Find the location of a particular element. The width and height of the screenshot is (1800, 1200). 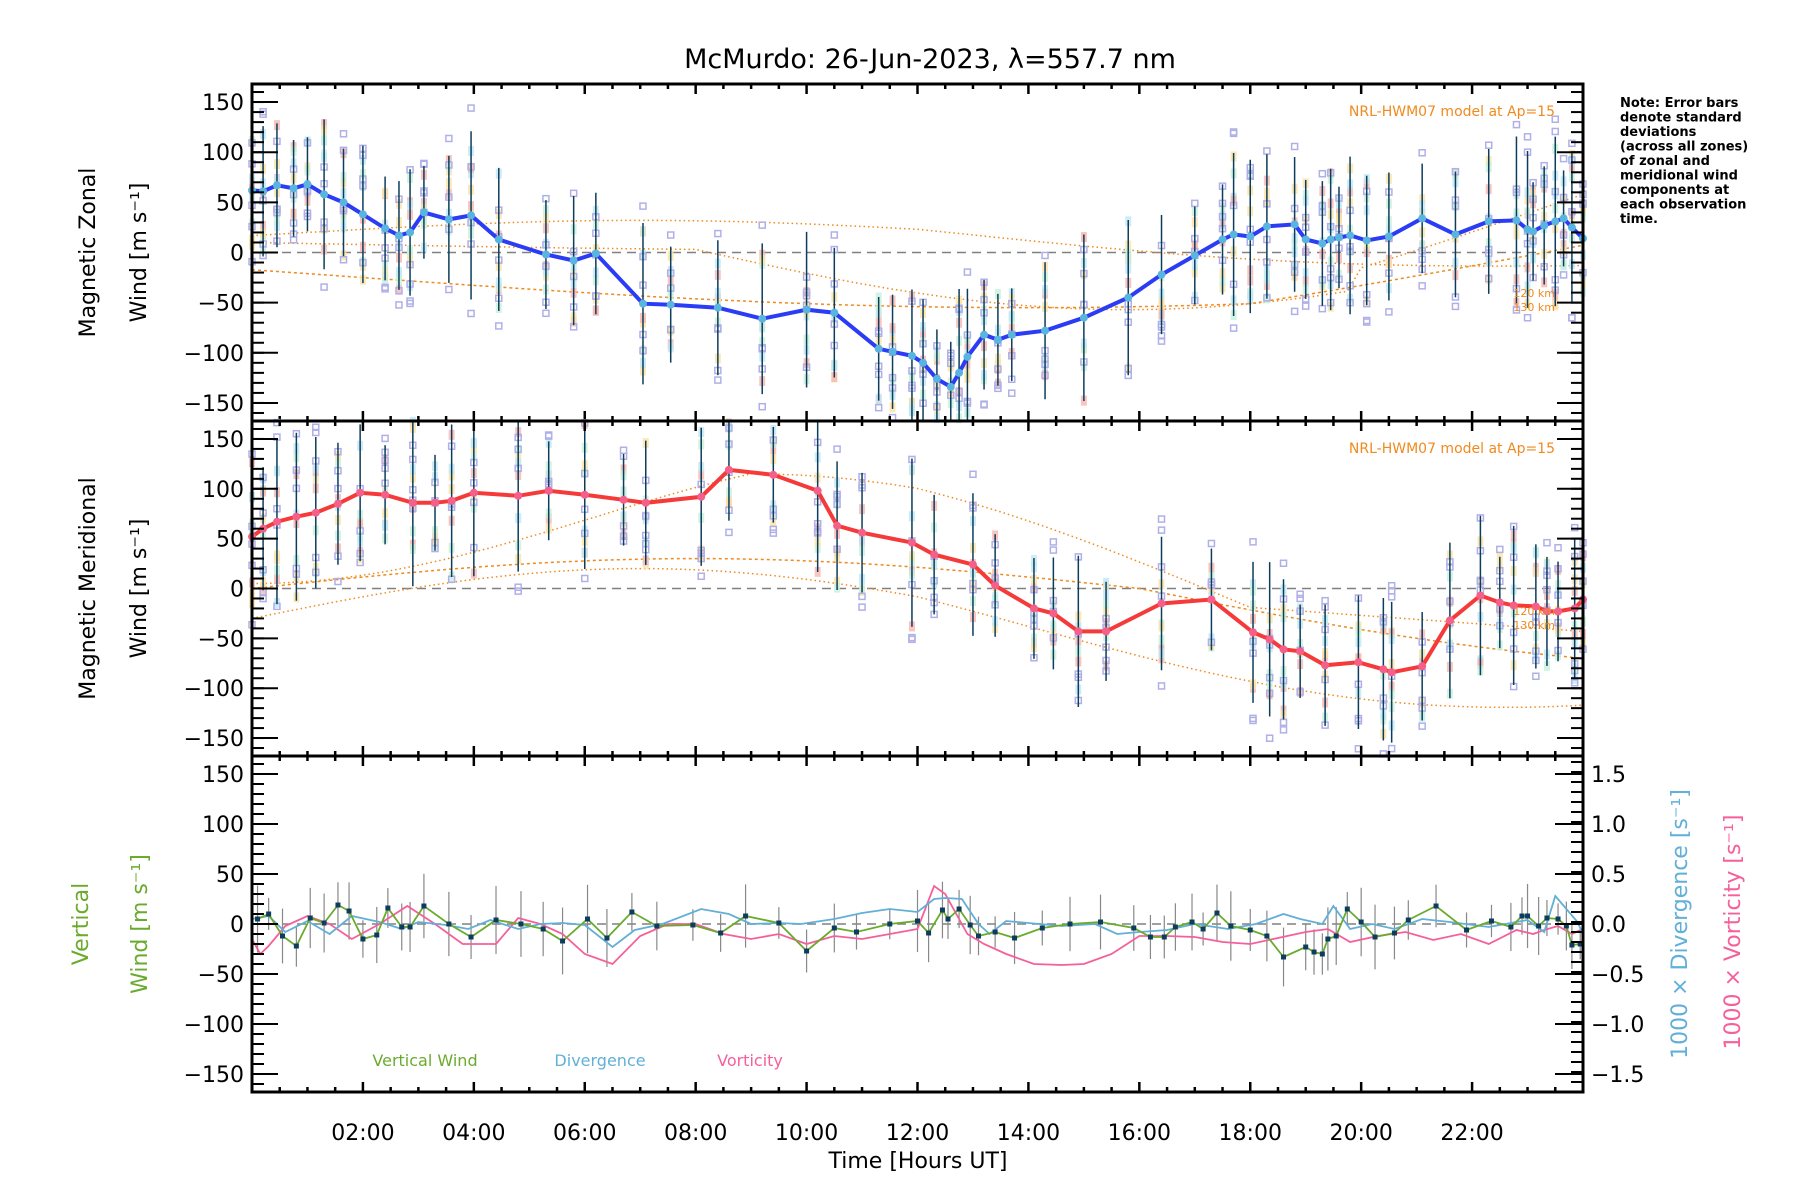

model-curve is located at coordinates (917, 553).